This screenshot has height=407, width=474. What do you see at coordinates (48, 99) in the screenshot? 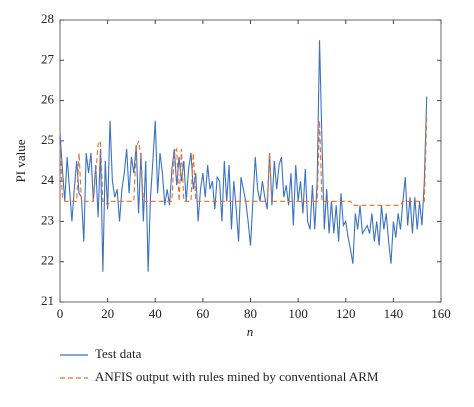
I see `y-tick-label: 26` at bounding box center [48, 99].